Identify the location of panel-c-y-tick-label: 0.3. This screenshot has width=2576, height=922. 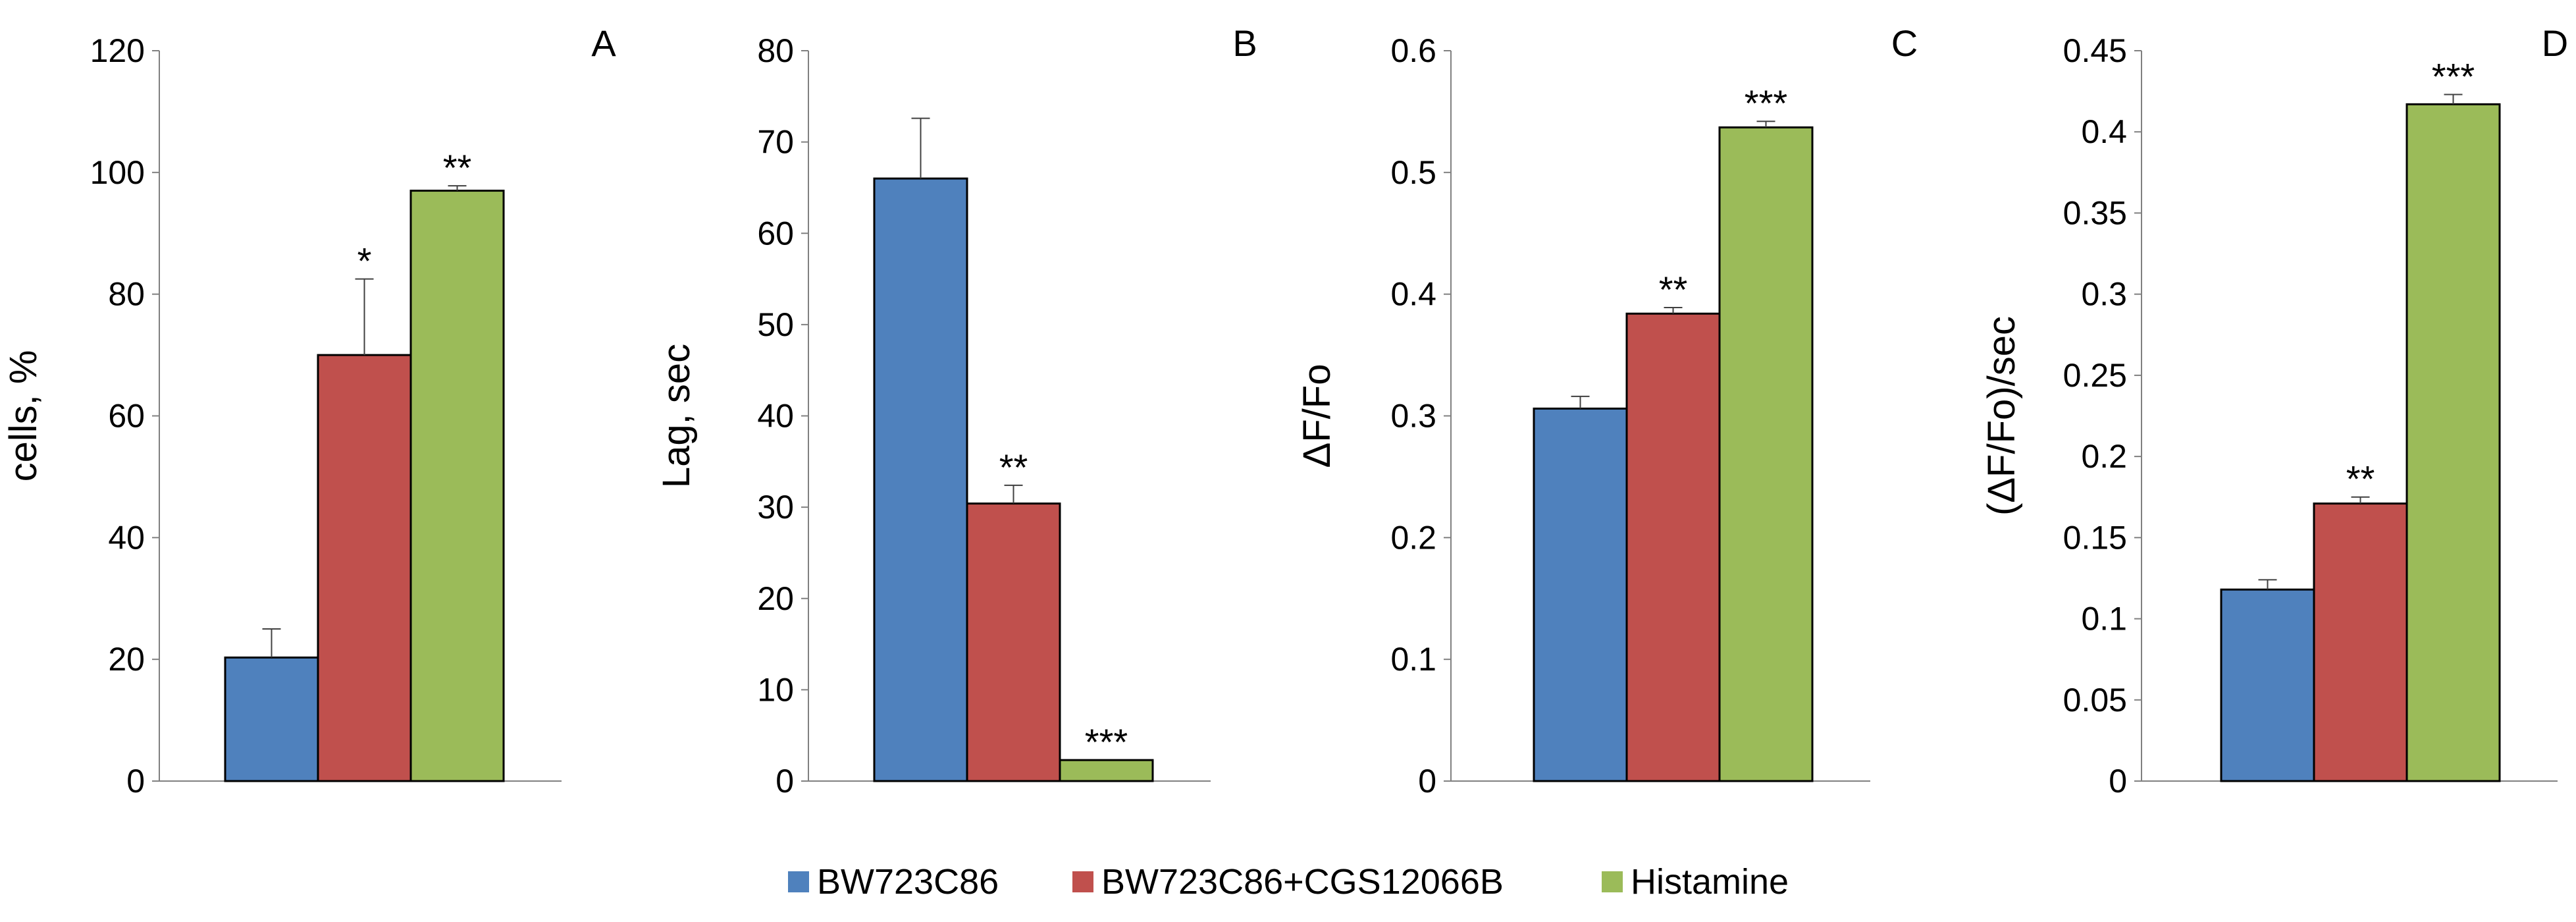
(1413, 416).